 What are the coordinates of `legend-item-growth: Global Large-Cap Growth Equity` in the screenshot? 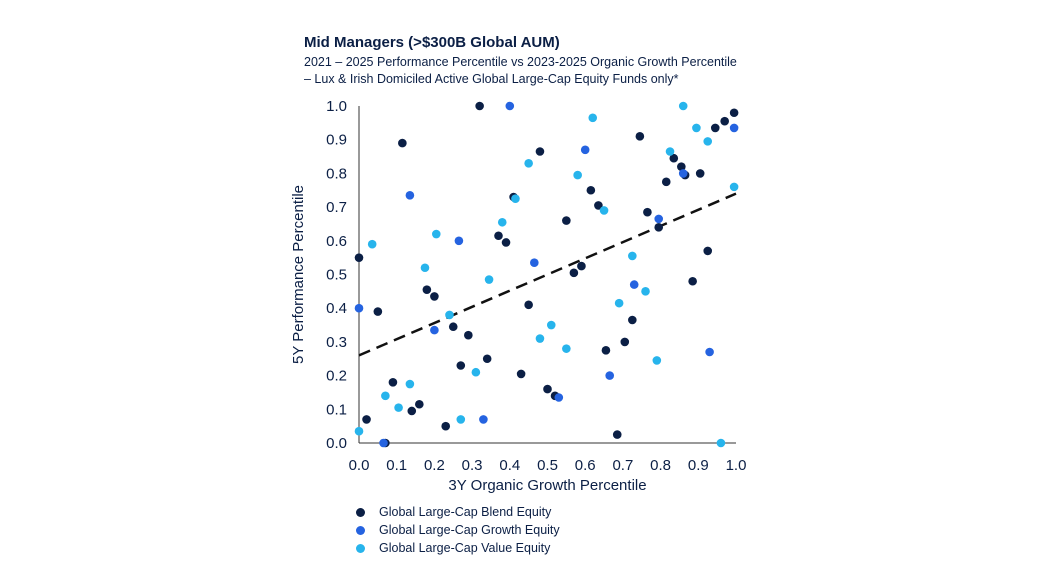 It's located at (458, 530).